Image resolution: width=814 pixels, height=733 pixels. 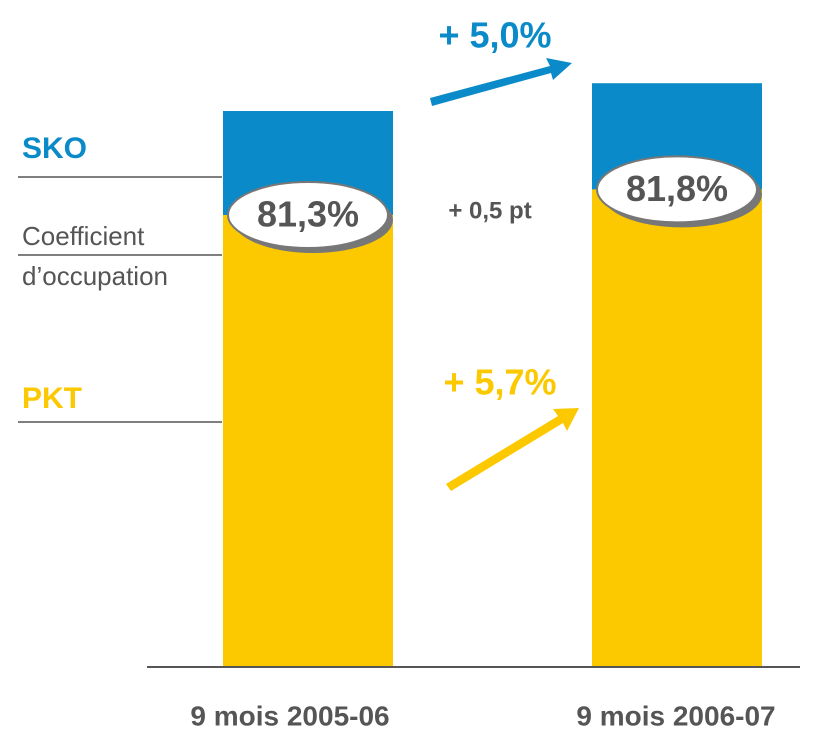 What do you see at coordinates (54, 148) in the screenshot?
I see `legend-sko: SKO` at bounding box center [54, 148].